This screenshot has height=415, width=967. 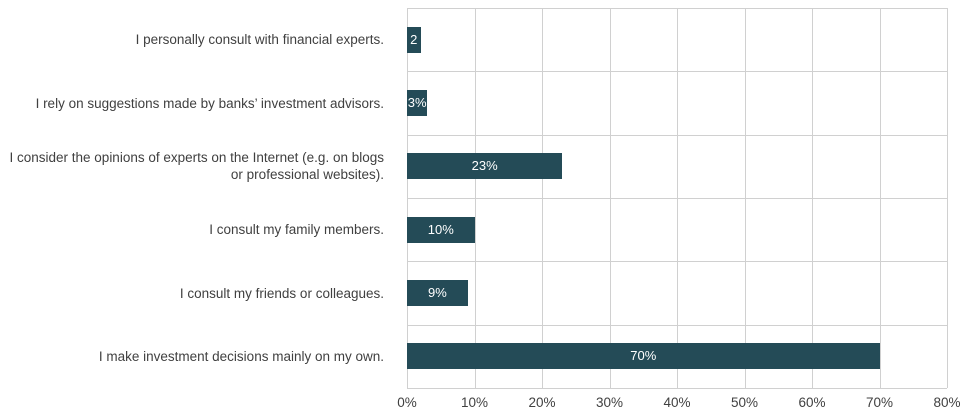 What do you see at coordinates (474, 402) in the screenshot?
I see `x-tick-label: 10%` at bounding box center [474, 402].